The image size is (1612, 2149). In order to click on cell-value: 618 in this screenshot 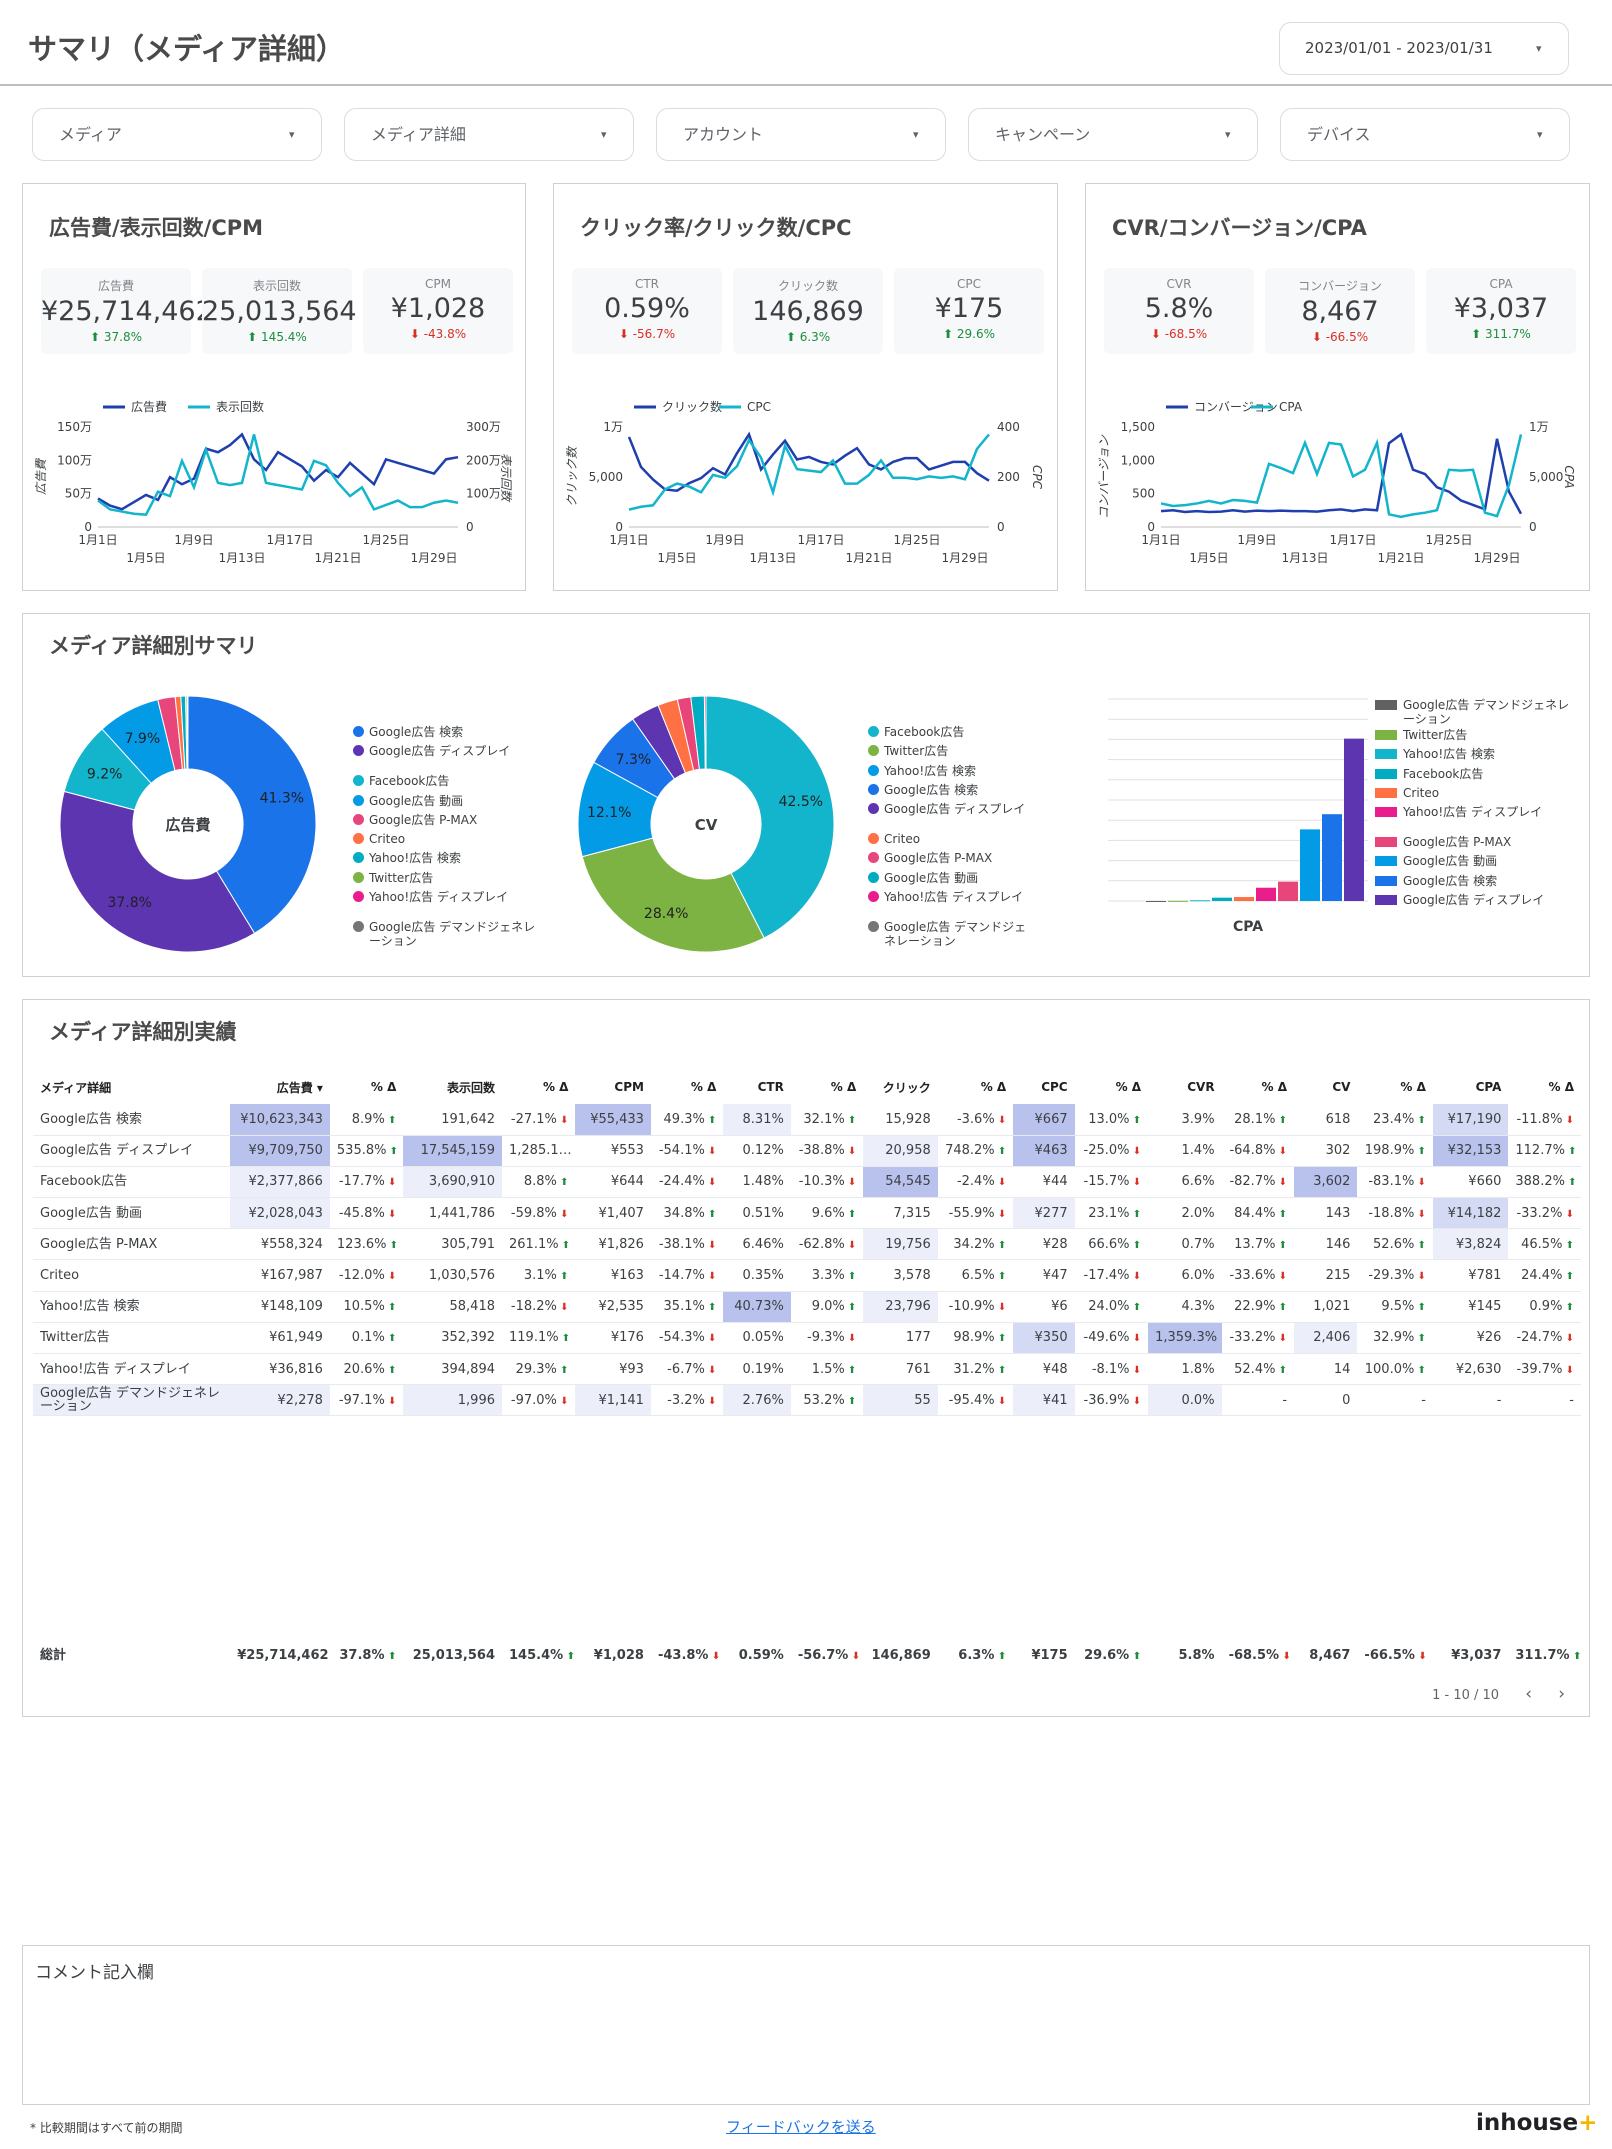, I will do `click(1338, 1119)`.